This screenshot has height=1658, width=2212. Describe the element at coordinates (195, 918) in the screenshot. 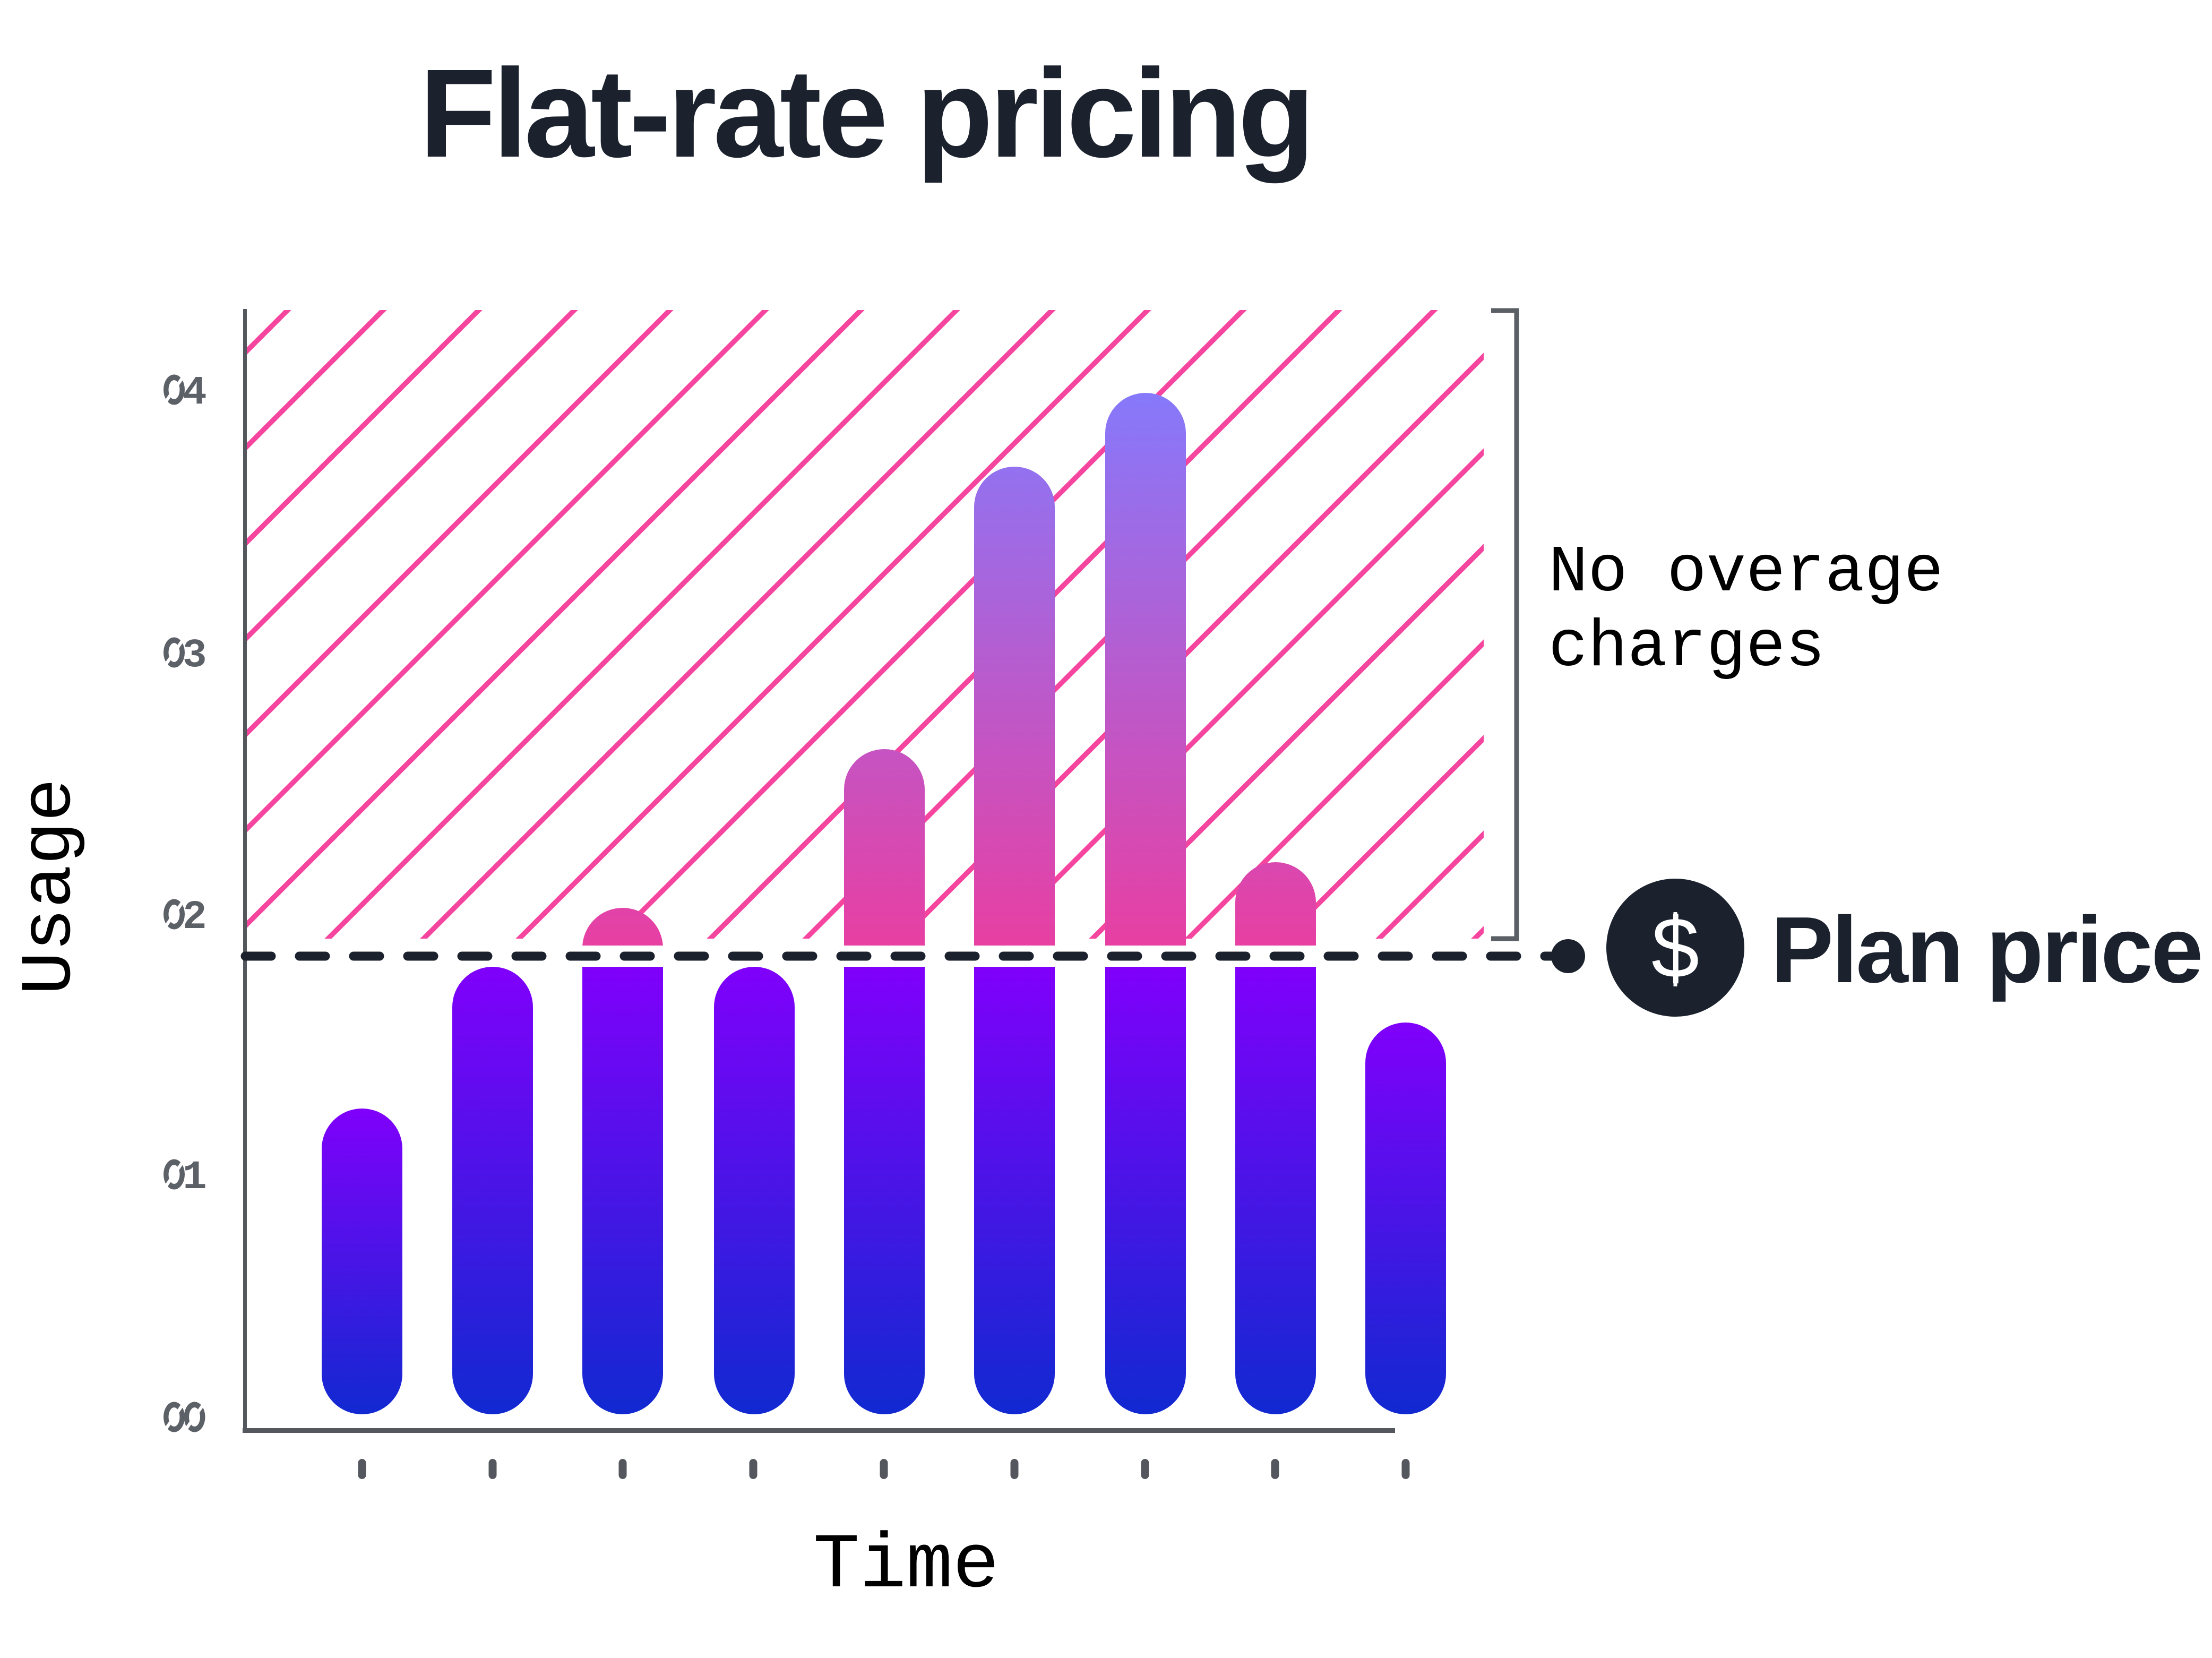

I see `svg-text: 2` at that location.